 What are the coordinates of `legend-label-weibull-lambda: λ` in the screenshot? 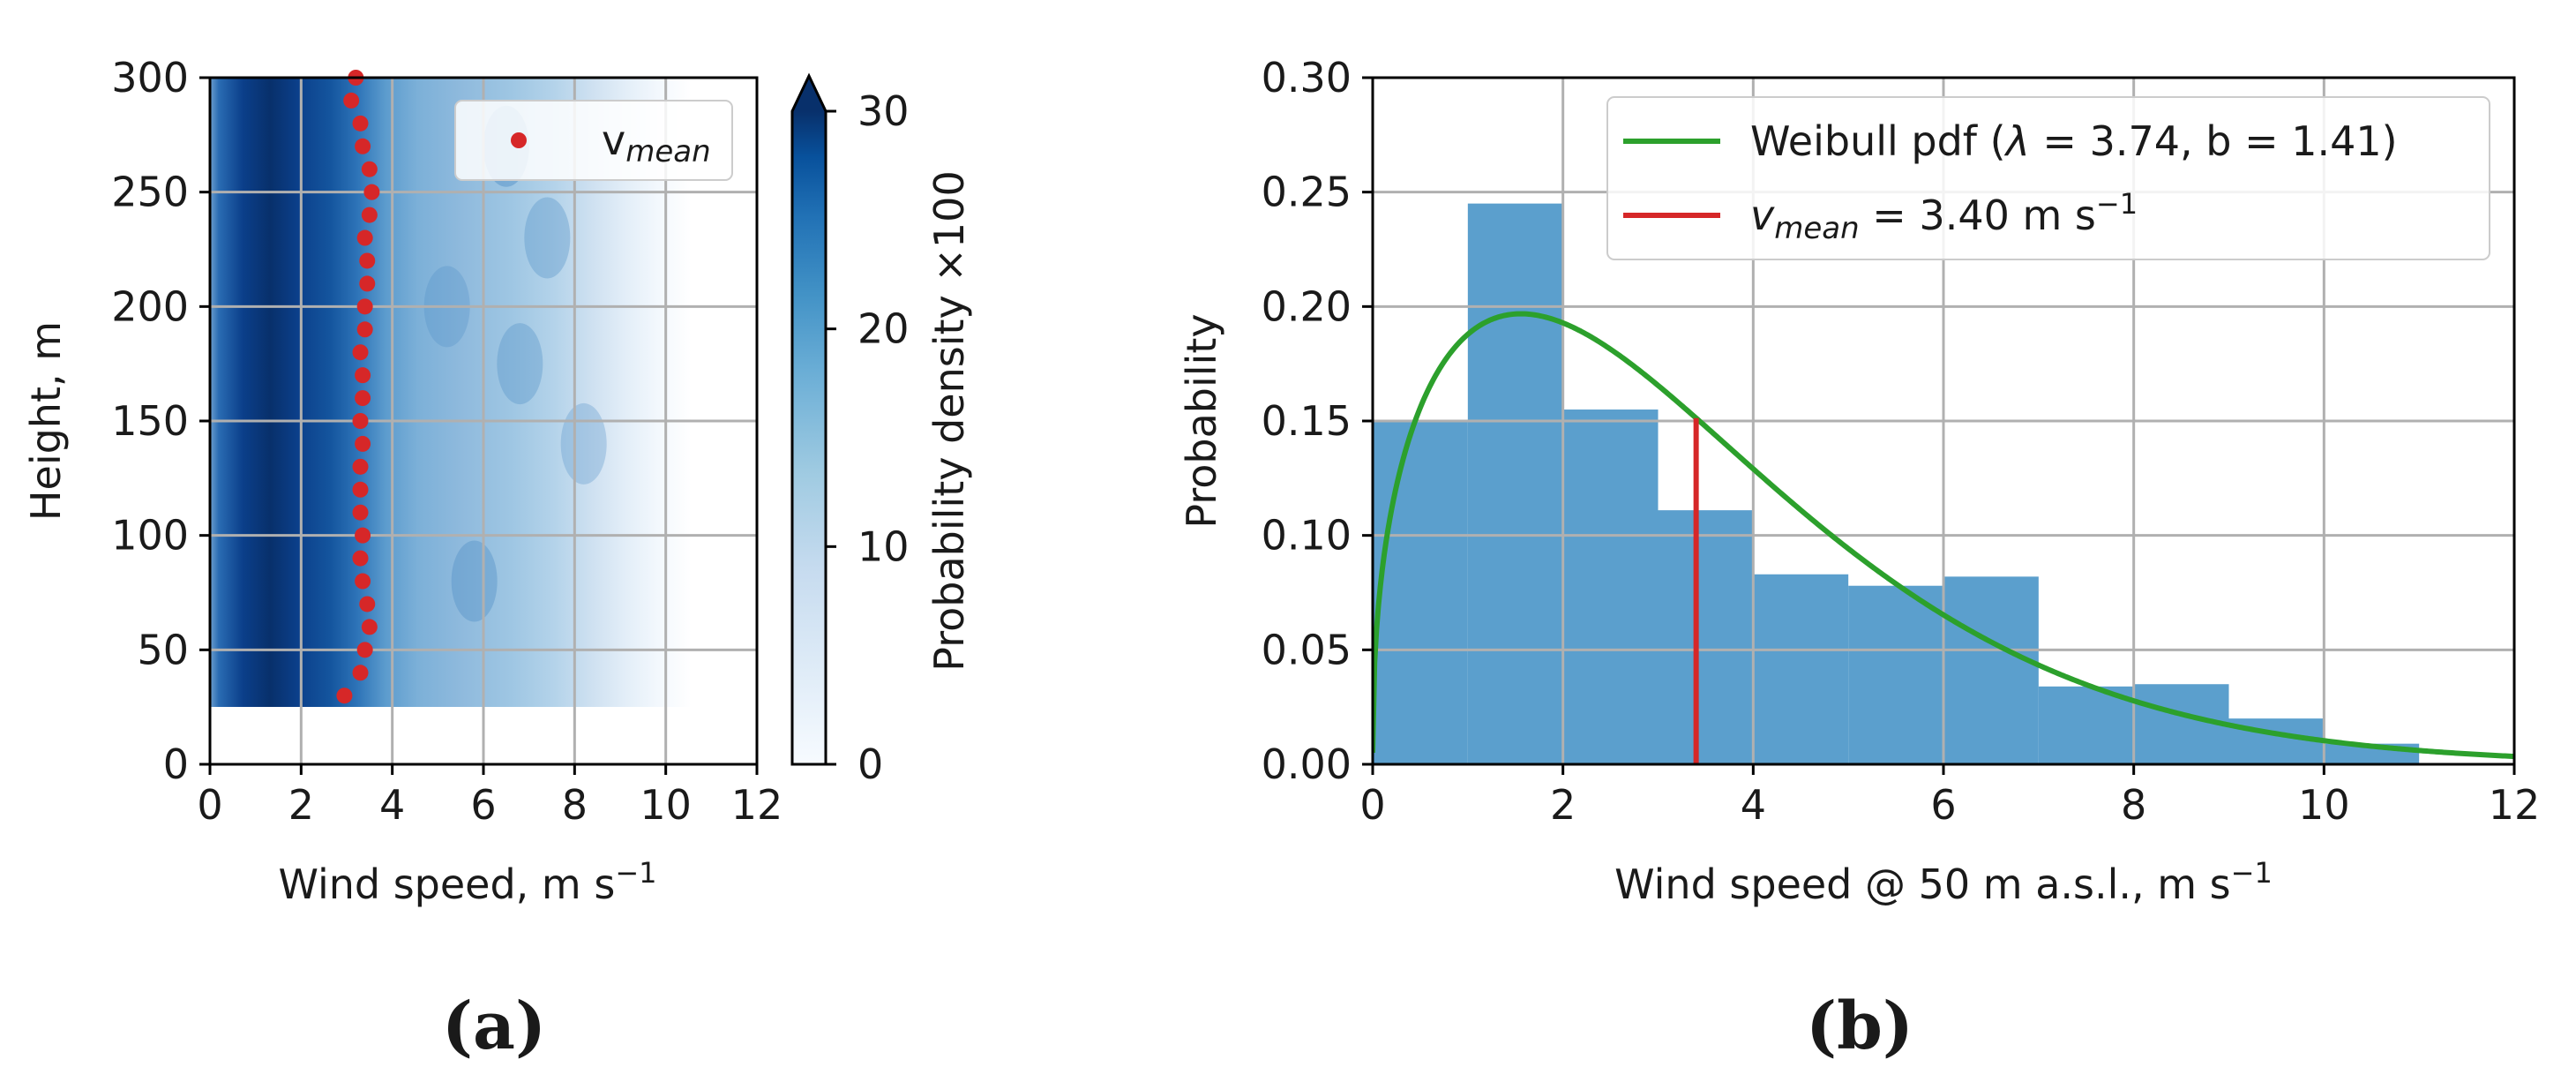 It's located at (2017, 141).